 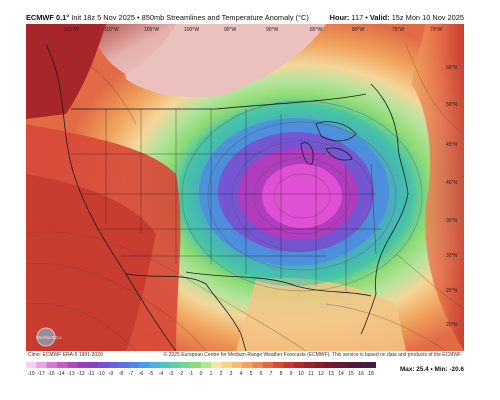 What do you see at coordinates (389, 189) in the screenshot?
I see `east-coastline` at bounding box center [389, 189].